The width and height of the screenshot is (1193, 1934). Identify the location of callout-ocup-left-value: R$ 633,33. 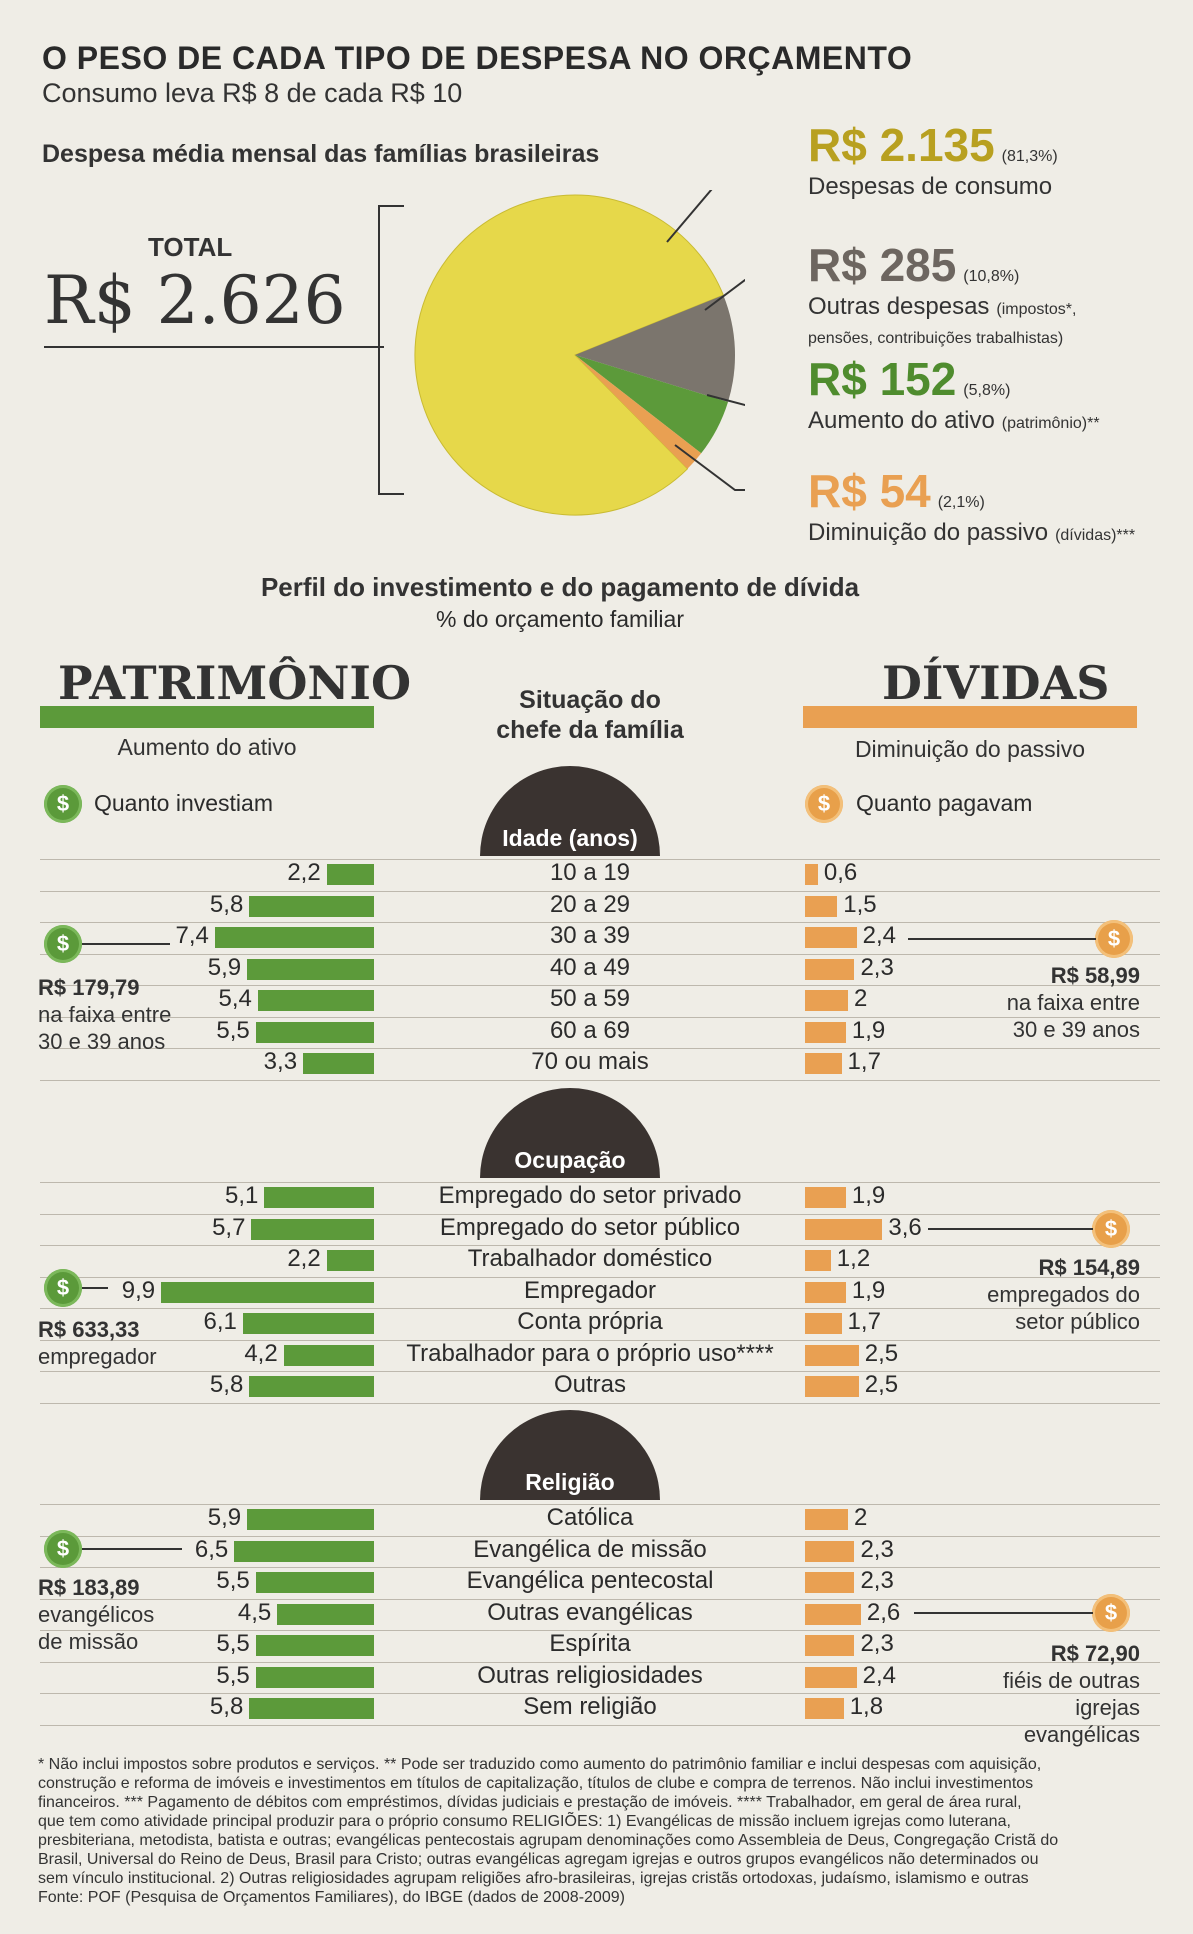
(89, 1329).